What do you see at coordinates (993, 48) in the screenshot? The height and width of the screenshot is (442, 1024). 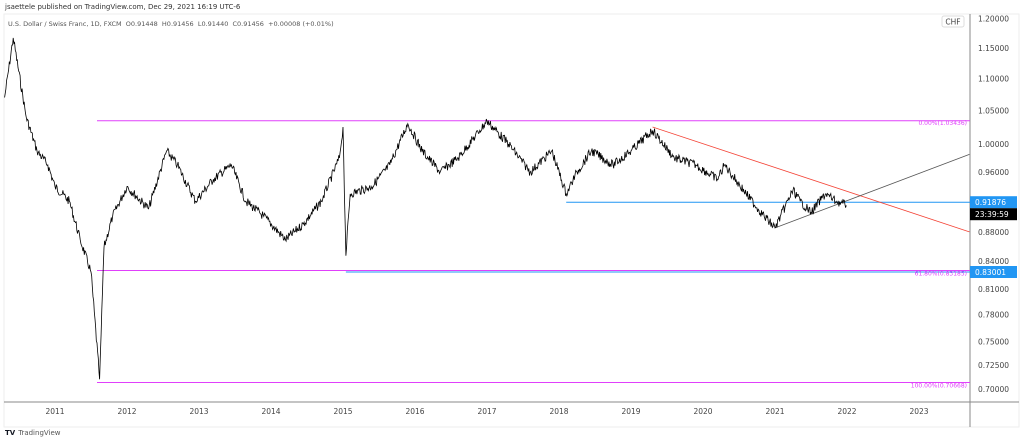 I see `y-tick-label: 1.15000` at bounding box center [993, 48].